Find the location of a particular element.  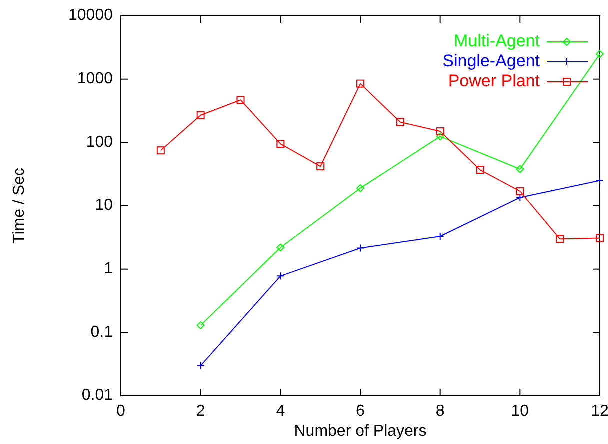

x-tick-label: 10 is located at coordinates (520, 411).